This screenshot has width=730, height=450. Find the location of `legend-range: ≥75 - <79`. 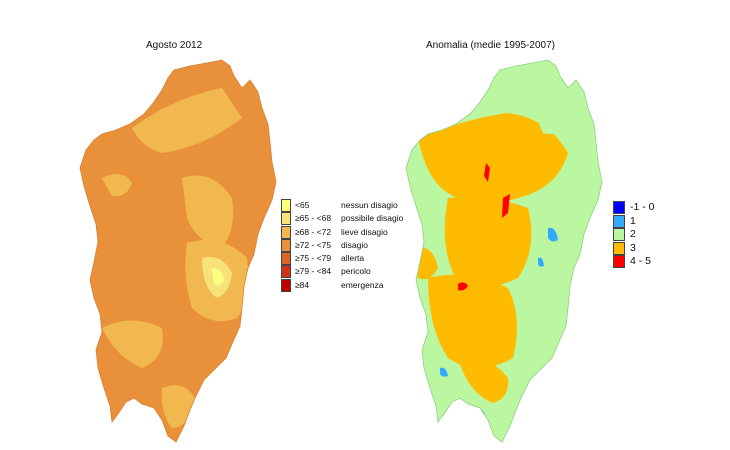

legend-range: ≥75 - <79 is located at coordinates (313, 258).